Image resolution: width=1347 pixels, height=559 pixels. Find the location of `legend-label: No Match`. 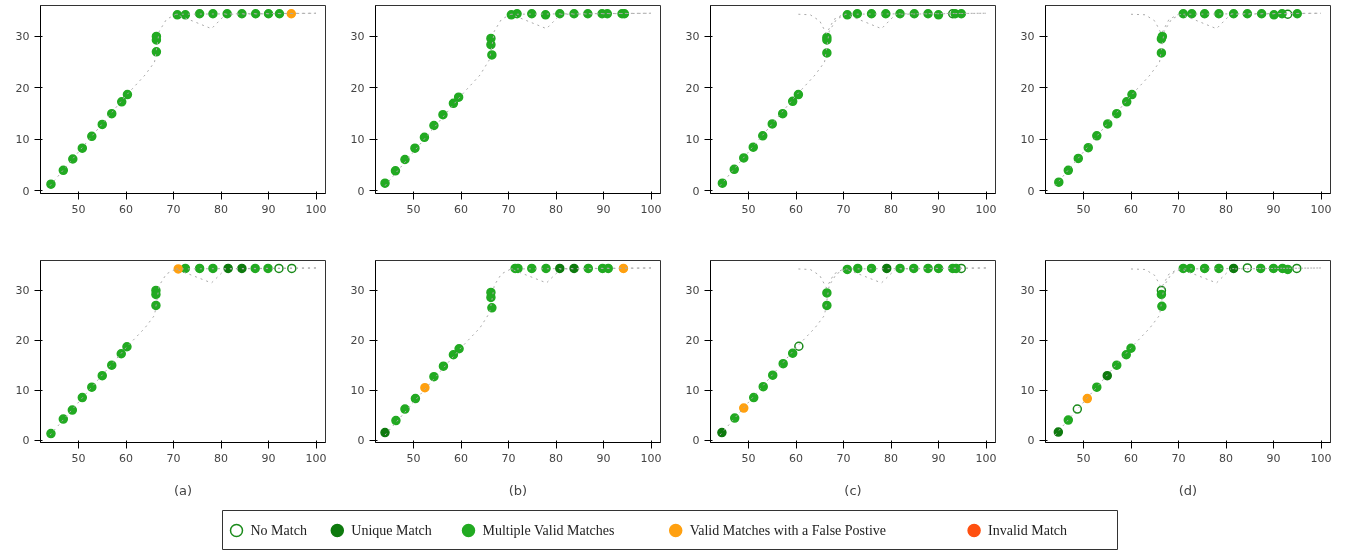

legend-label: No Match is located at coordinates (278, 530).